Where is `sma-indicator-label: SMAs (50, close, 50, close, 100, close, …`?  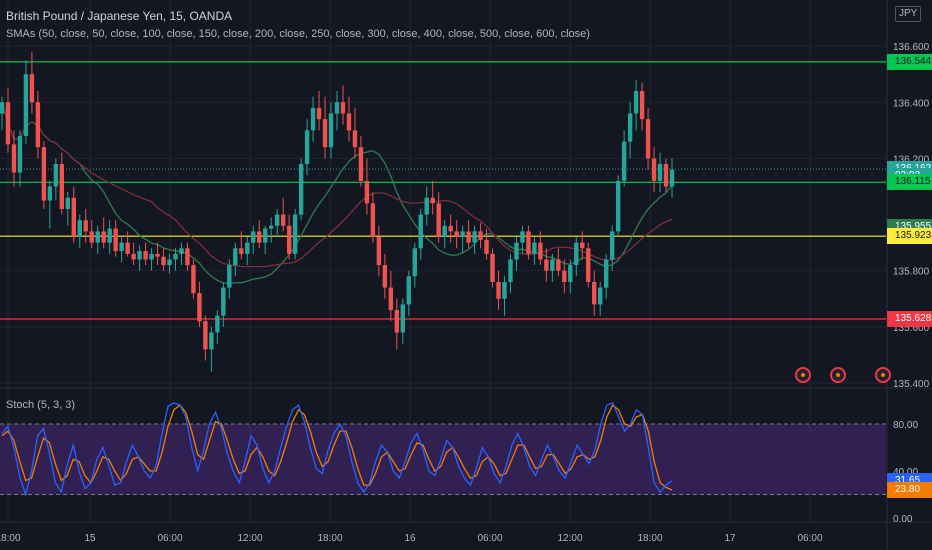
sma-indicator-label: SMAs (50, close, 50, close, 100, close, … is located at coordinates (298, 34).